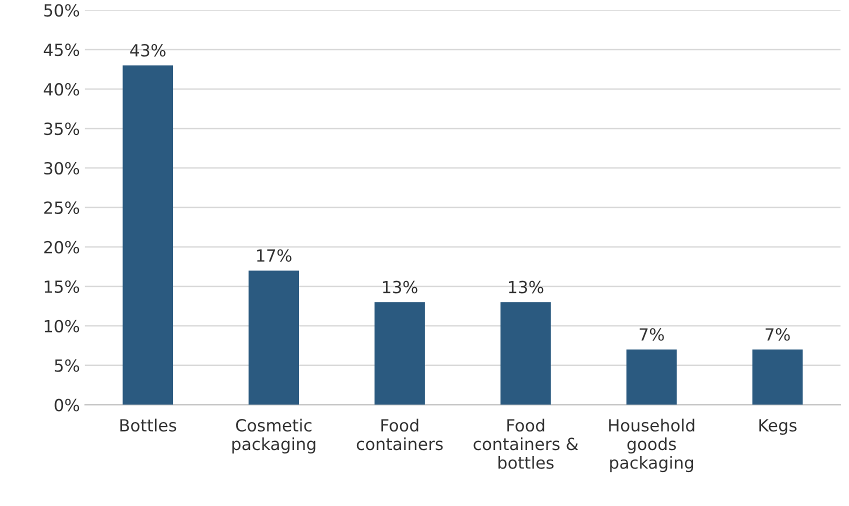 Image resolution: width=849 pixels, height=506 pixels. I want to click on y-tick-label: 45%, so click(62, 50).